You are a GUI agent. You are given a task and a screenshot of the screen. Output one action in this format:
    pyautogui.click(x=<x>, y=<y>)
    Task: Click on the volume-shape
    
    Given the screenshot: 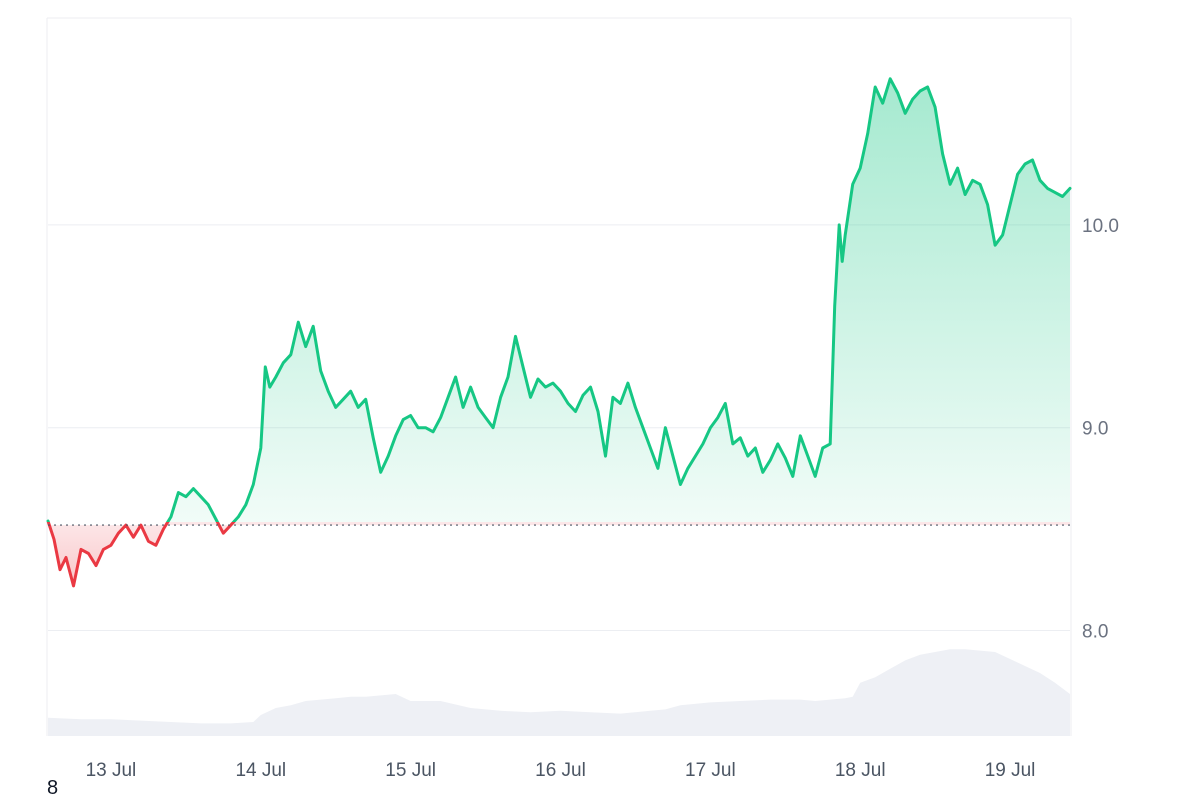 What is the action you would take?
    pyautogui.click(x=559, y=692)
    